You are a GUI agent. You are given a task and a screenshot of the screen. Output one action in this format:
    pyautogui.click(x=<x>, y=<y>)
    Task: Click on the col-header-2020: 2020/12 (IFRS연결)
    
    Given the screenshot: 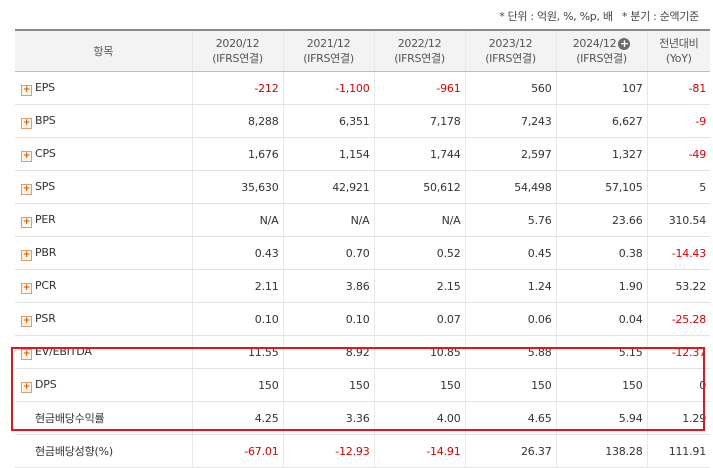 What is the action you would take?
    pyautogui.click(x=238, y=50)
    